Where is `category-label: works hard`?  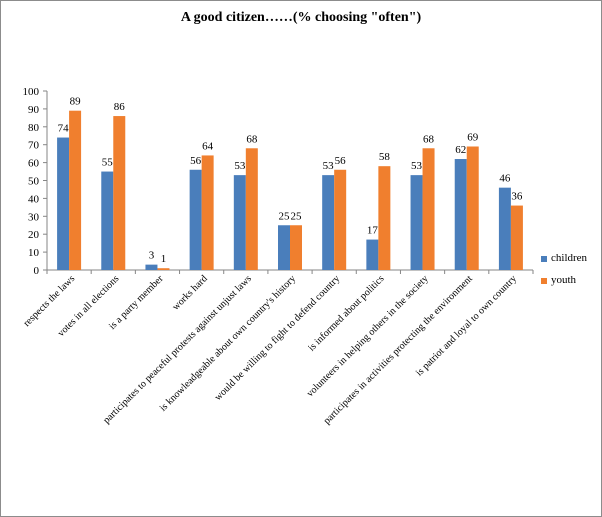
category-label: works hard is located at coordinates (189, 292).